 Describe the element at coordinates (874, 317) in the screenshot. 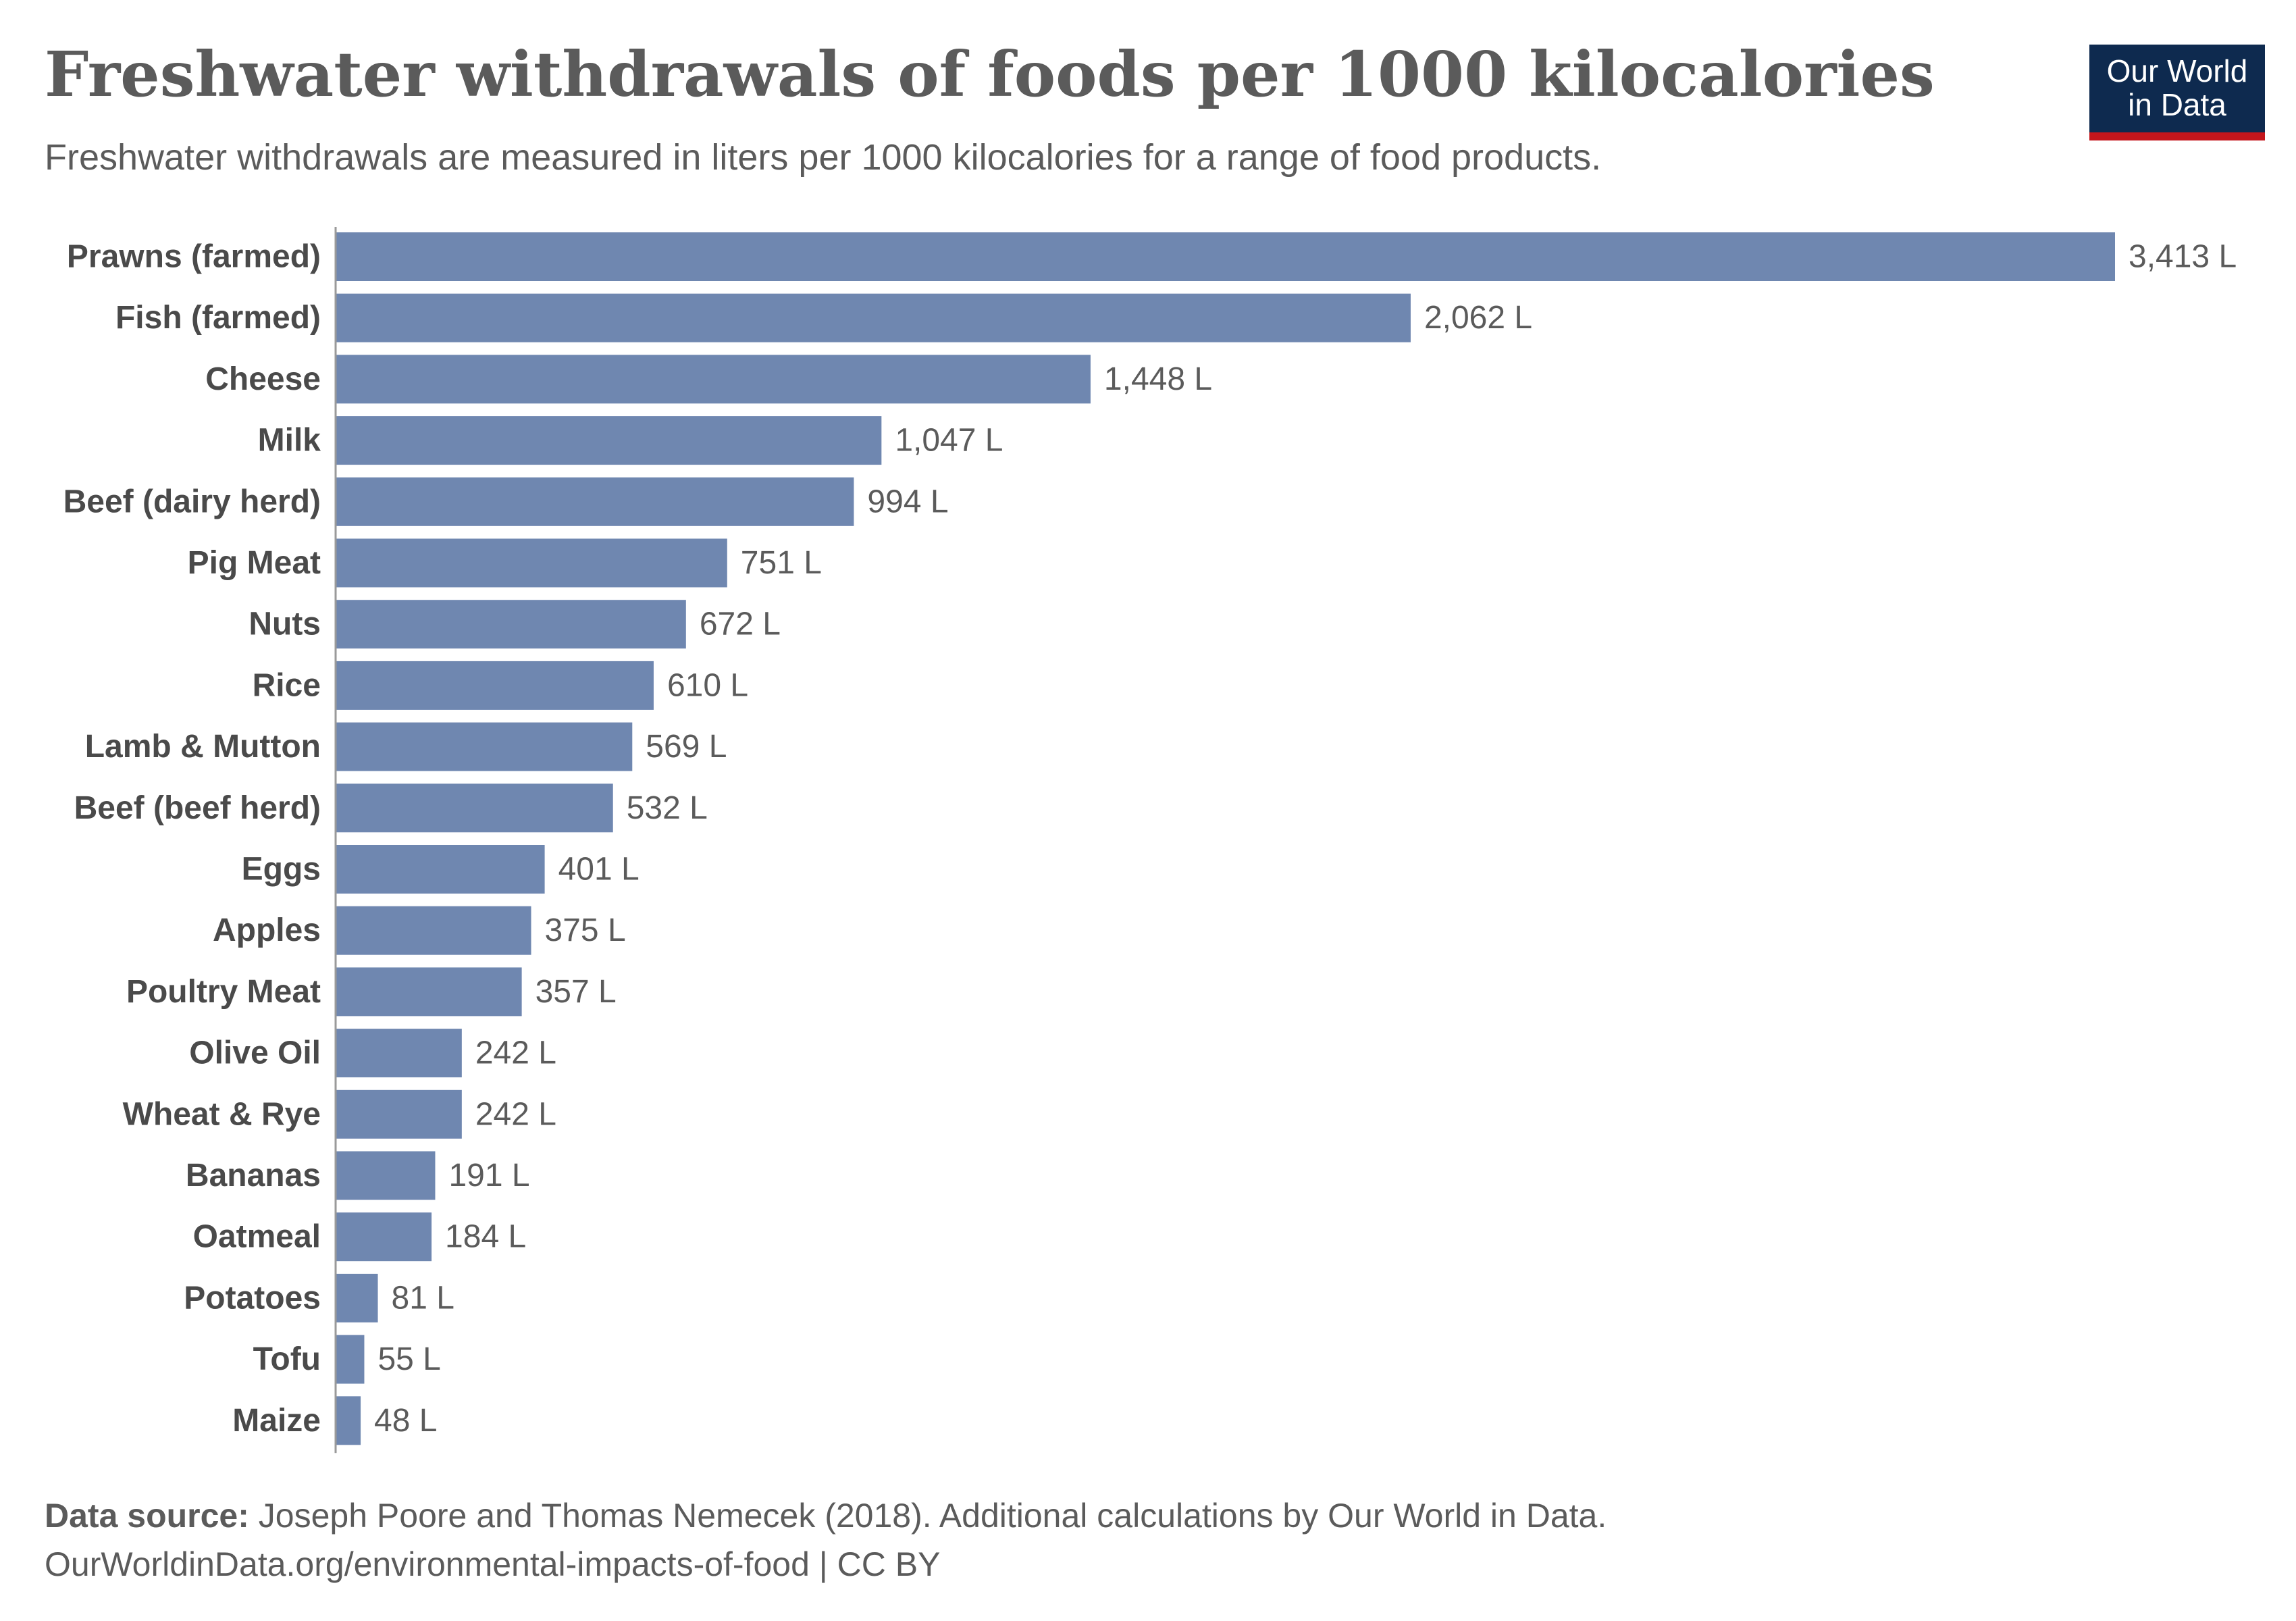

I see `bar-fish-farmed` at that location.